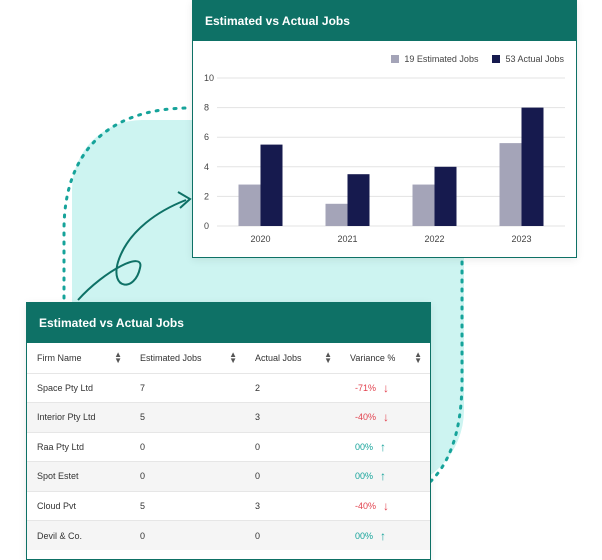 This screenshot has width=602, height=560. I want to click on column-header-label: Variance %, so click(373, 357).